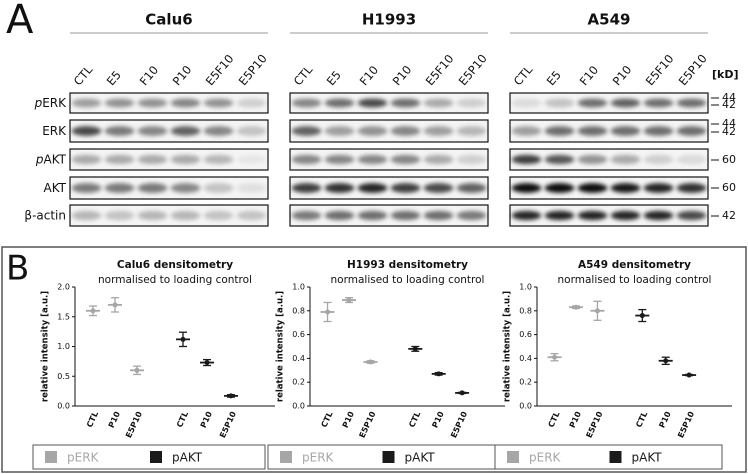 This screenshot has height=474, width=748. Describe the element at coordinates (298, 334) in the screenshot. I see `y-tick-label: 0.6` at that location.